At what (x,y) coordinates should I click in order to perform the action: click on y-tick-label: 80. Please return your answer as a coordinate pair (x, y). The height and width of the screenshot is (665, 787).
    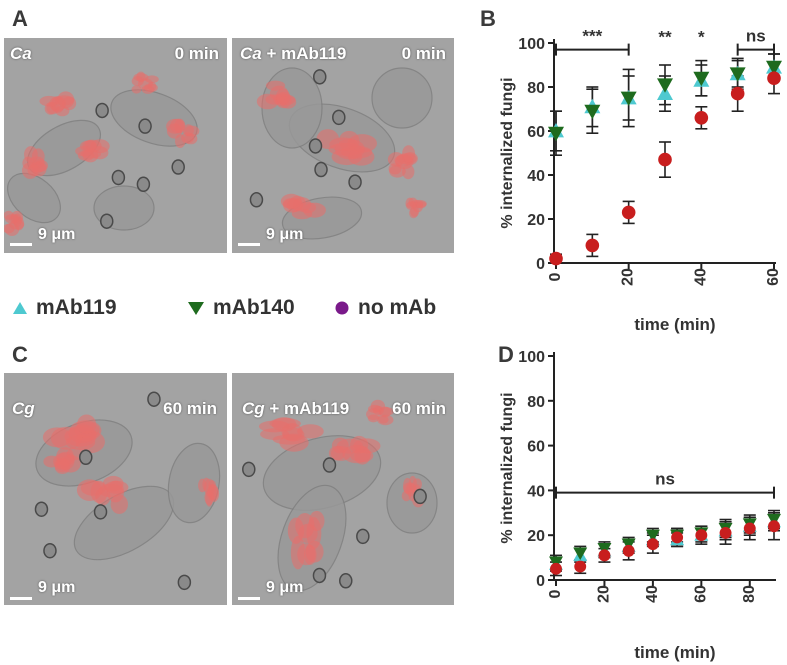
    Looking at the image, I should click on (536, 88).